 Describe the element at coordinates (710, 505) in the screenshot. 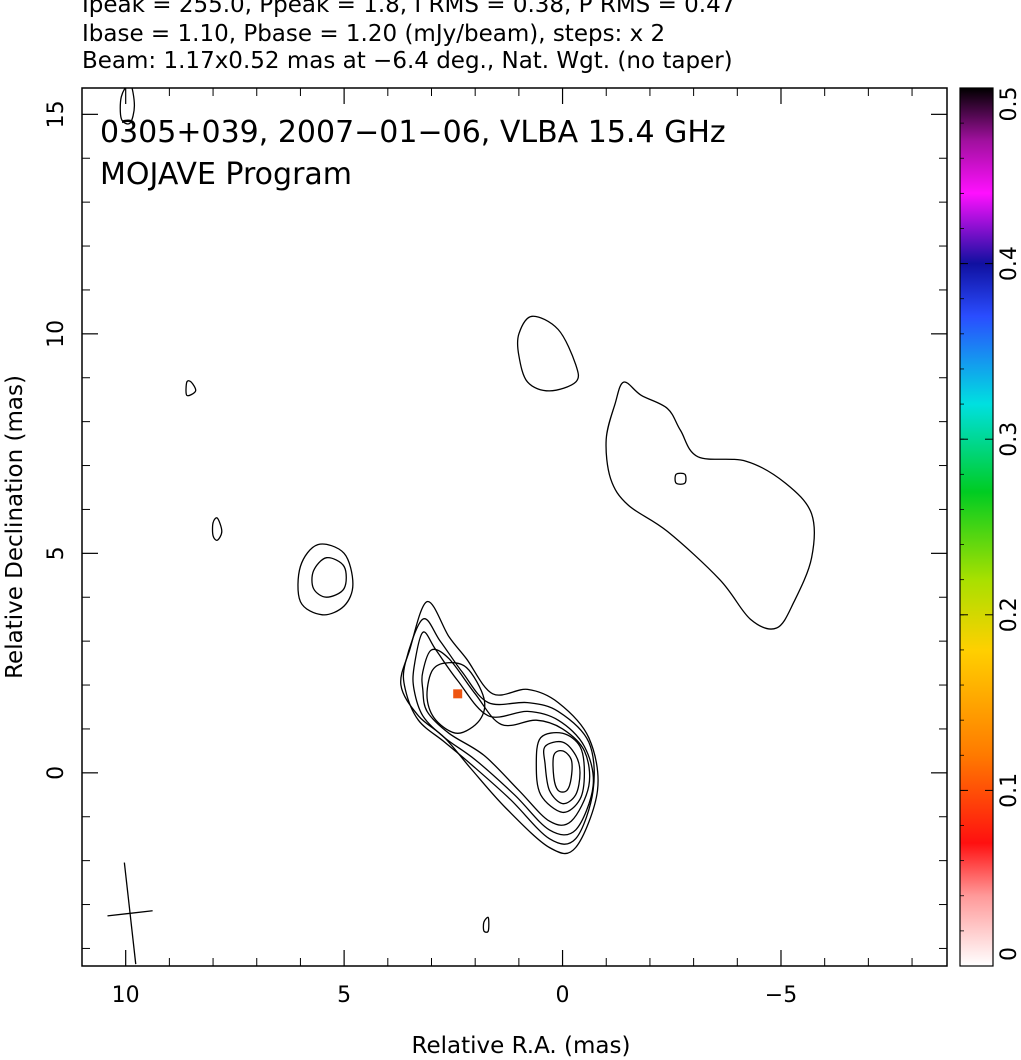

I see `contour-west-extended` at that location.